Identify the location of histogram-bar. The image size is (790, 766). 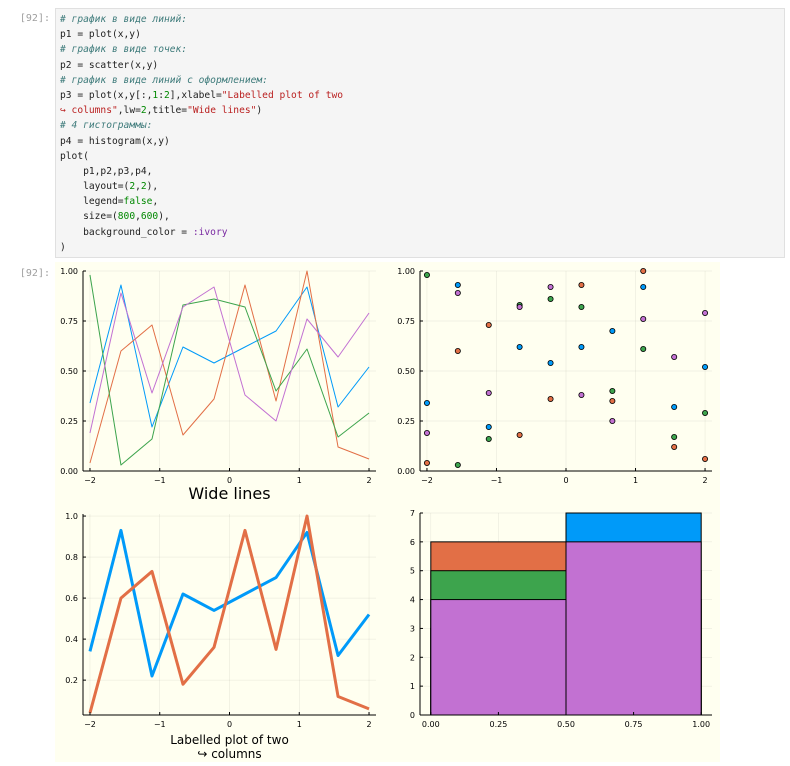
(633, 628).